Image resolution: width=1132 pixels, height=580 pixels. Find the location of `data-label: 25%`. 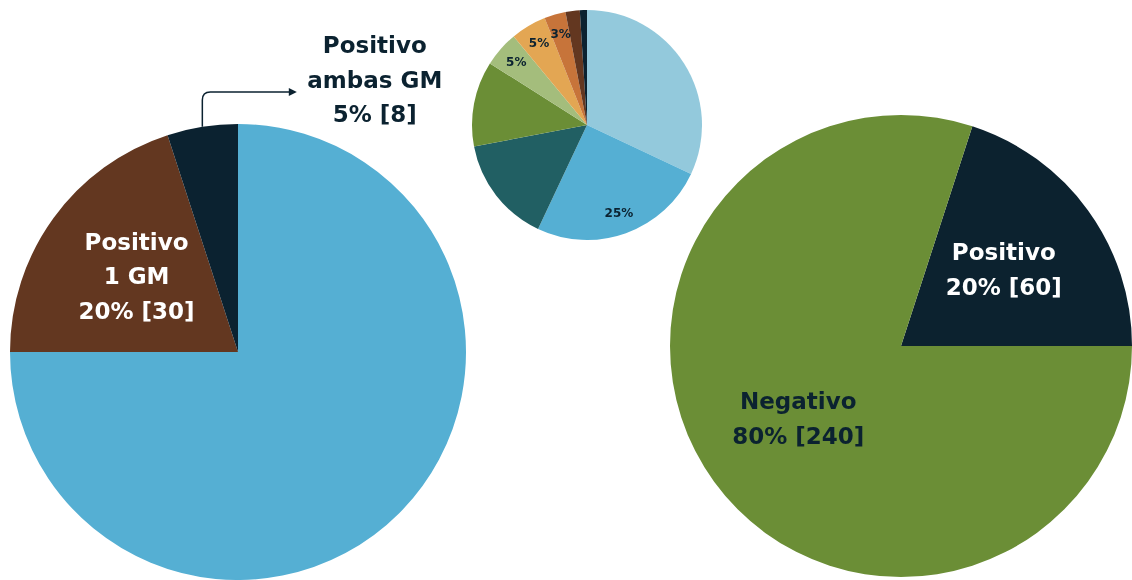

data-label: 25% is located at coordinates (619, 212).